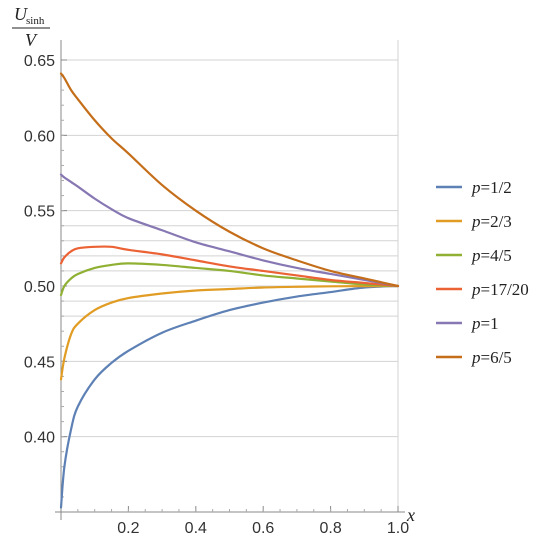  I want to click on legend-item: p=17/20, so click(482, 289).